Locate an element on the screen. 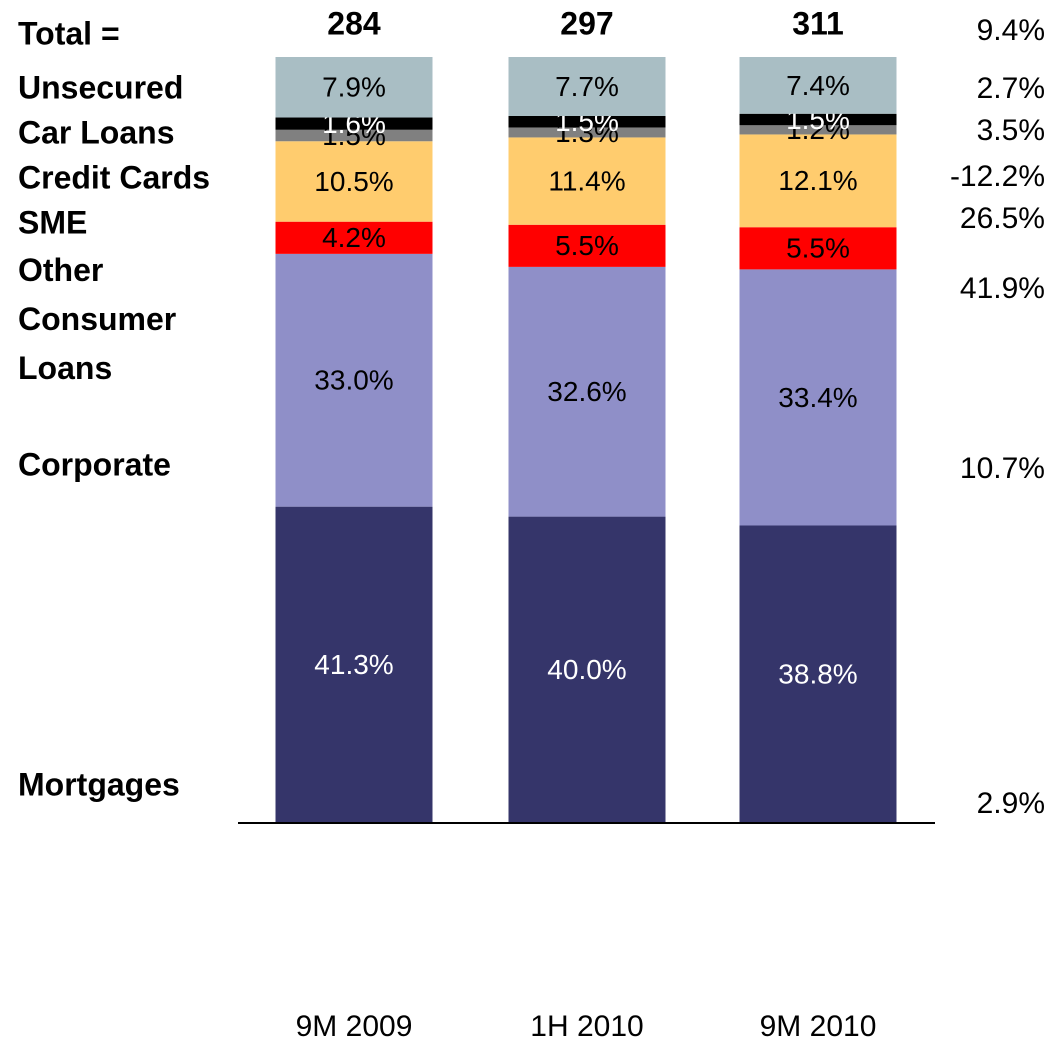  growth-label: 10.7% is located at coordinates (1002, 468).